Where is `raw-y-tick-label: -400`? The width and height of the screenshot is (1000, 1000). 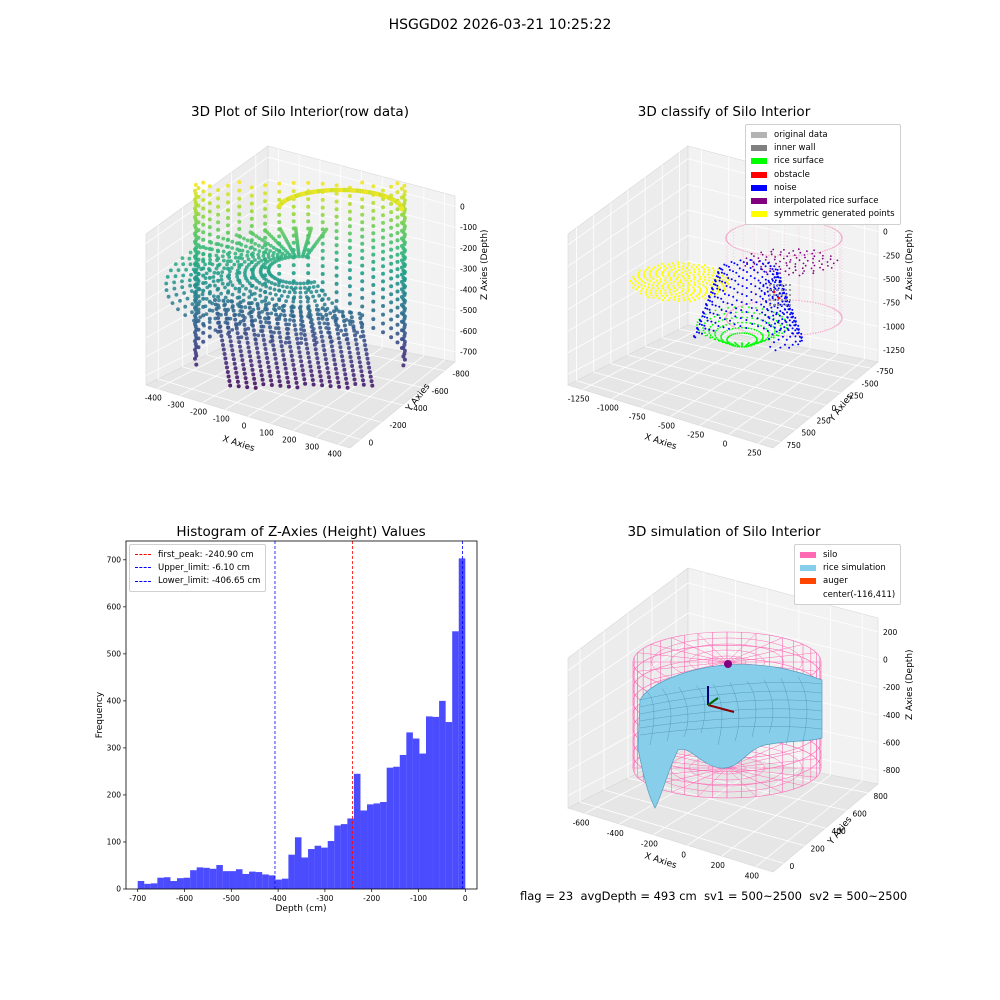 raw-y-tick-label: -400 is located at coordinates (419, 408).